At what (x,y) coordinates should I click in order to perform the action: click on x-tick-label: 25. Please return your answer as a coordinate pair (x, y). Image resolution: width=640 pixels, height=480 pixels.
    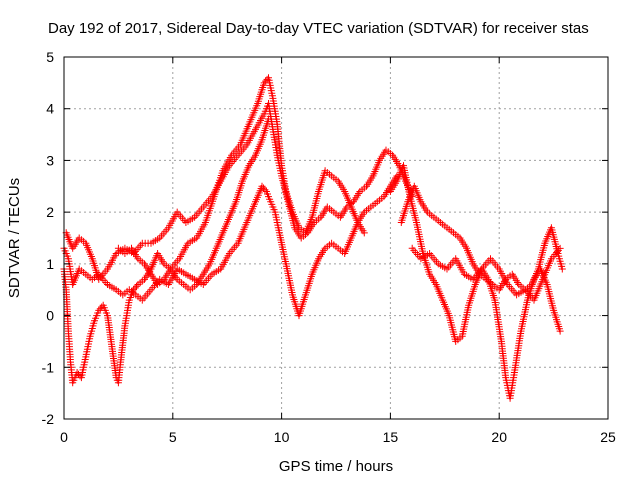
    Looking at the image, I should click on (608, 437).